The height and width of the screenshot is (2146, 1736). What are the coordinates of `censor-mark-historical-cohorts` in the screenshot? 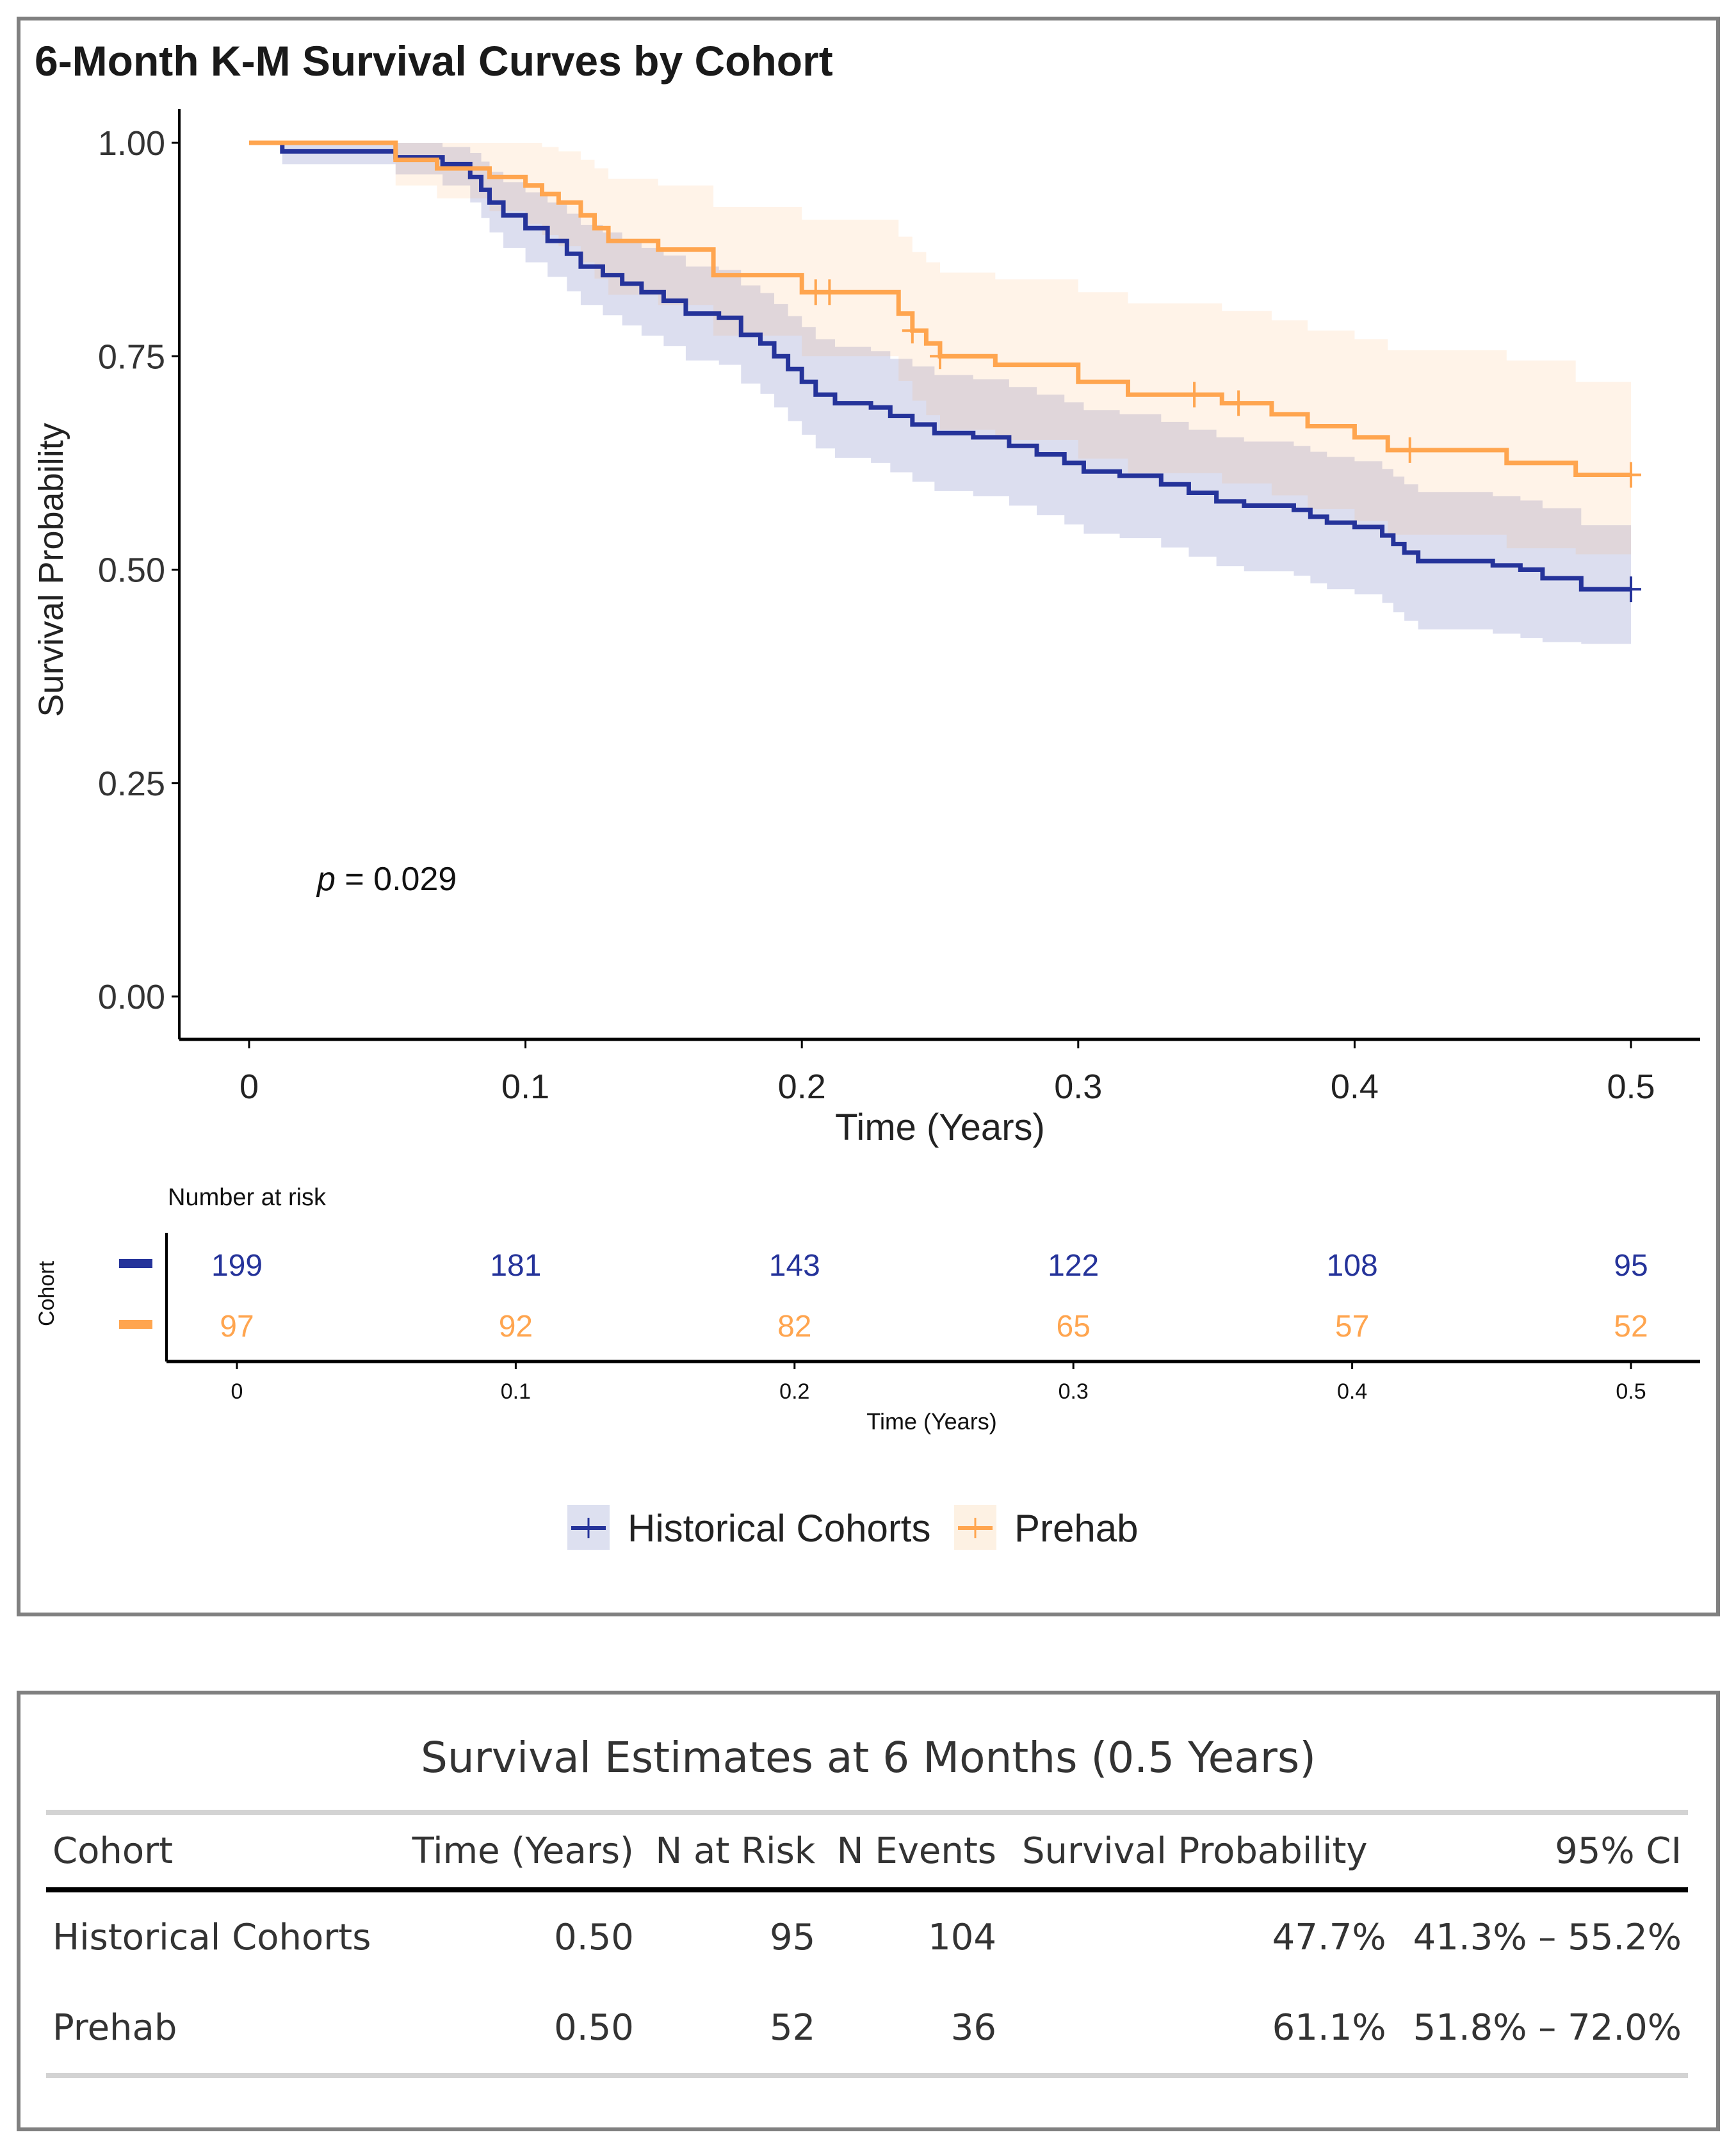 It's located at (1631, 589).